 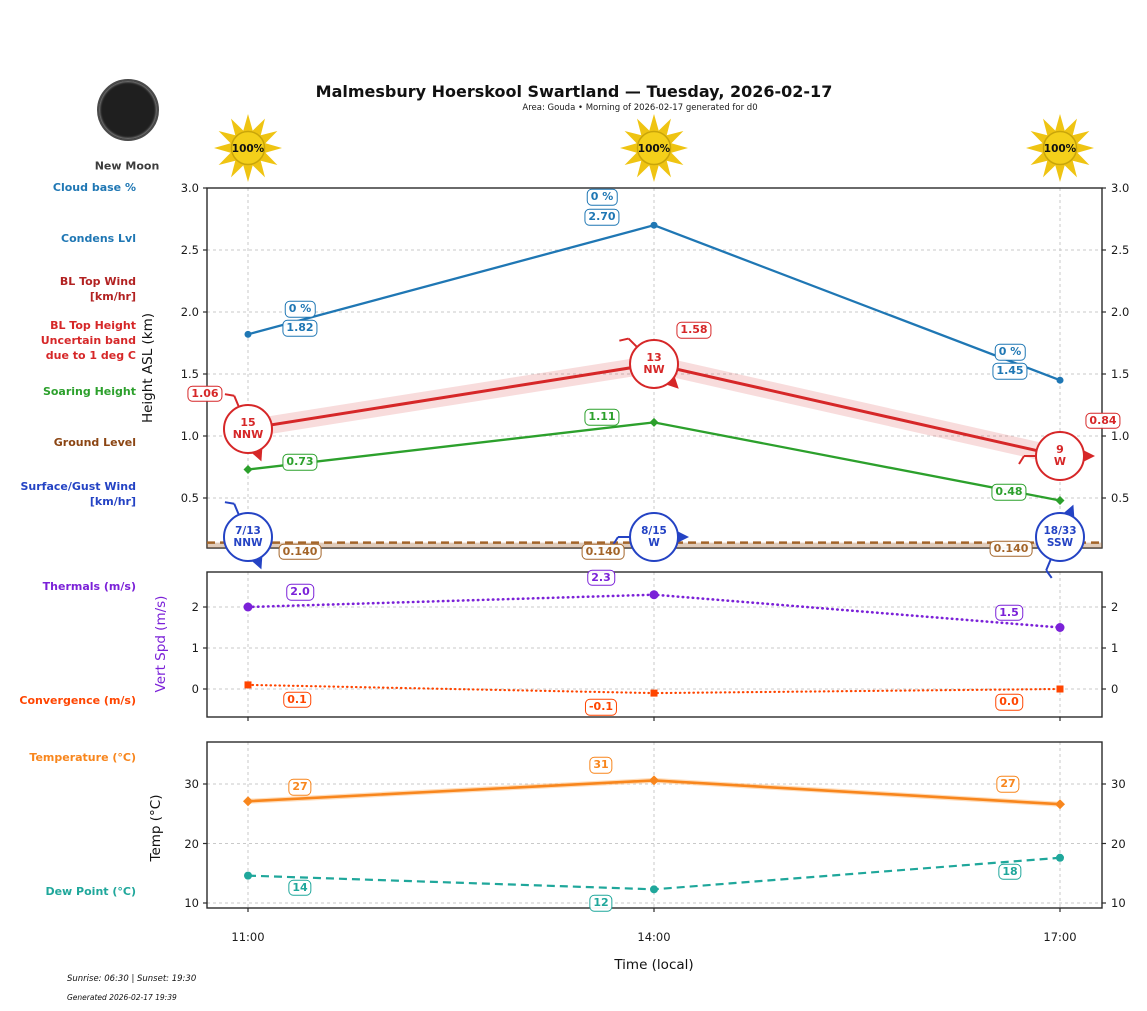 What do you see at coordinates (1060, 531) in the screenshot?
I see `wind-text: 18/33` at bounding box center [1060, 531].